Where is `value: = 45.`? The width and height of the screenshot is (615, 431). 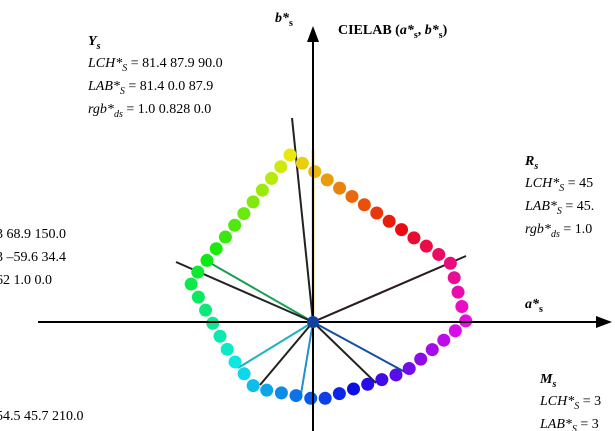 value: = 45. is located at coordinates (578, 206).